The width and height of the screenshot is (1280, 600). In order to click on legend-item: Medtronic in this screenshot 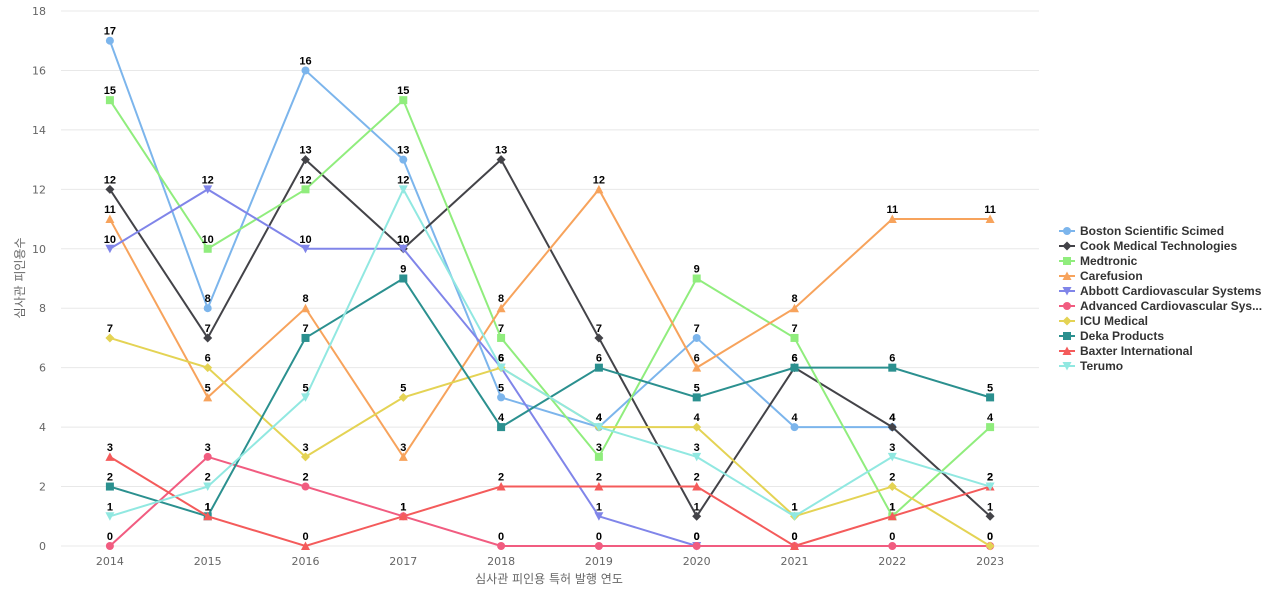, I will do `click(1098, 261)`.